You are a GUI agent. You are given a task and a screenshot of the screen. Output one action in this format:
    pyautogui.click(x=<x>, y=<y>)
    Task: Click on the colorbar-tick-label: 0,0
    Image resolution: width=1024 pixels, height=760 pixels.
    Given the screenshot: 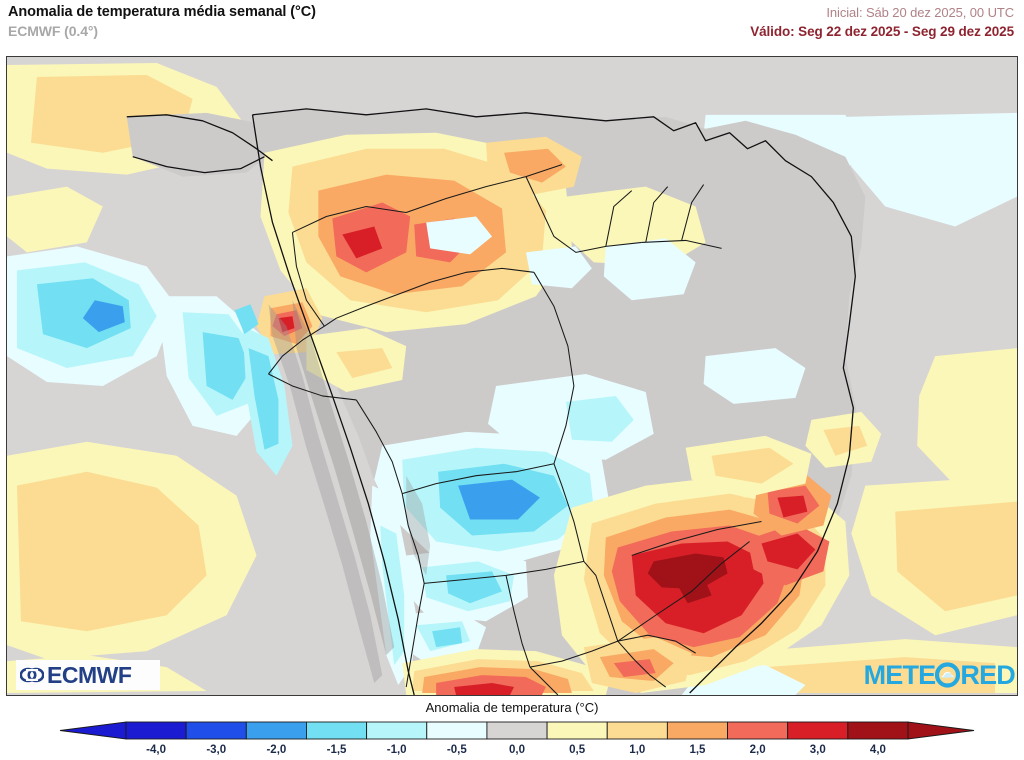 What is the action you would take?
    pyautogui.click(x=517, y=750)
    